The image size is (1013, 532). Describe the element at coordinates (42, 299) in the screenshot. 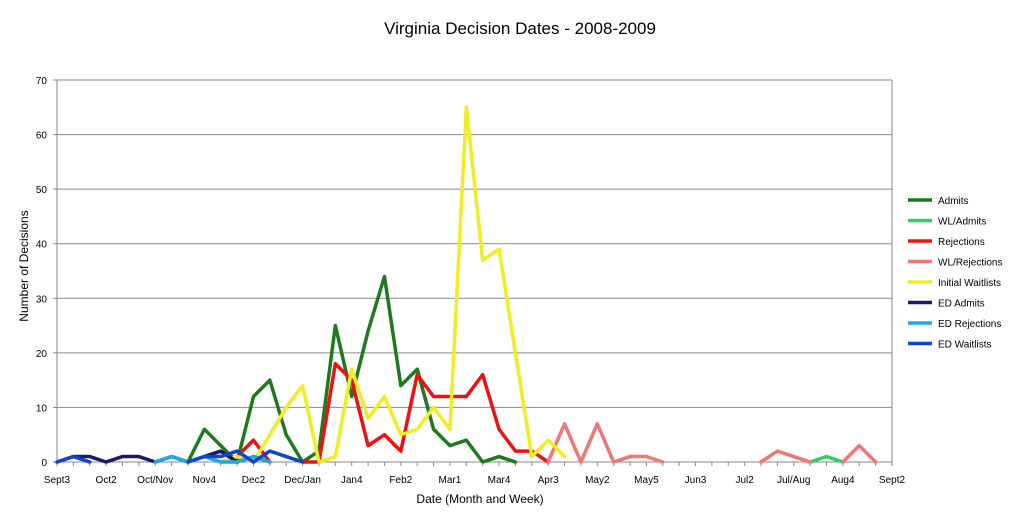

I see `y-tick-label: 30` at that location.